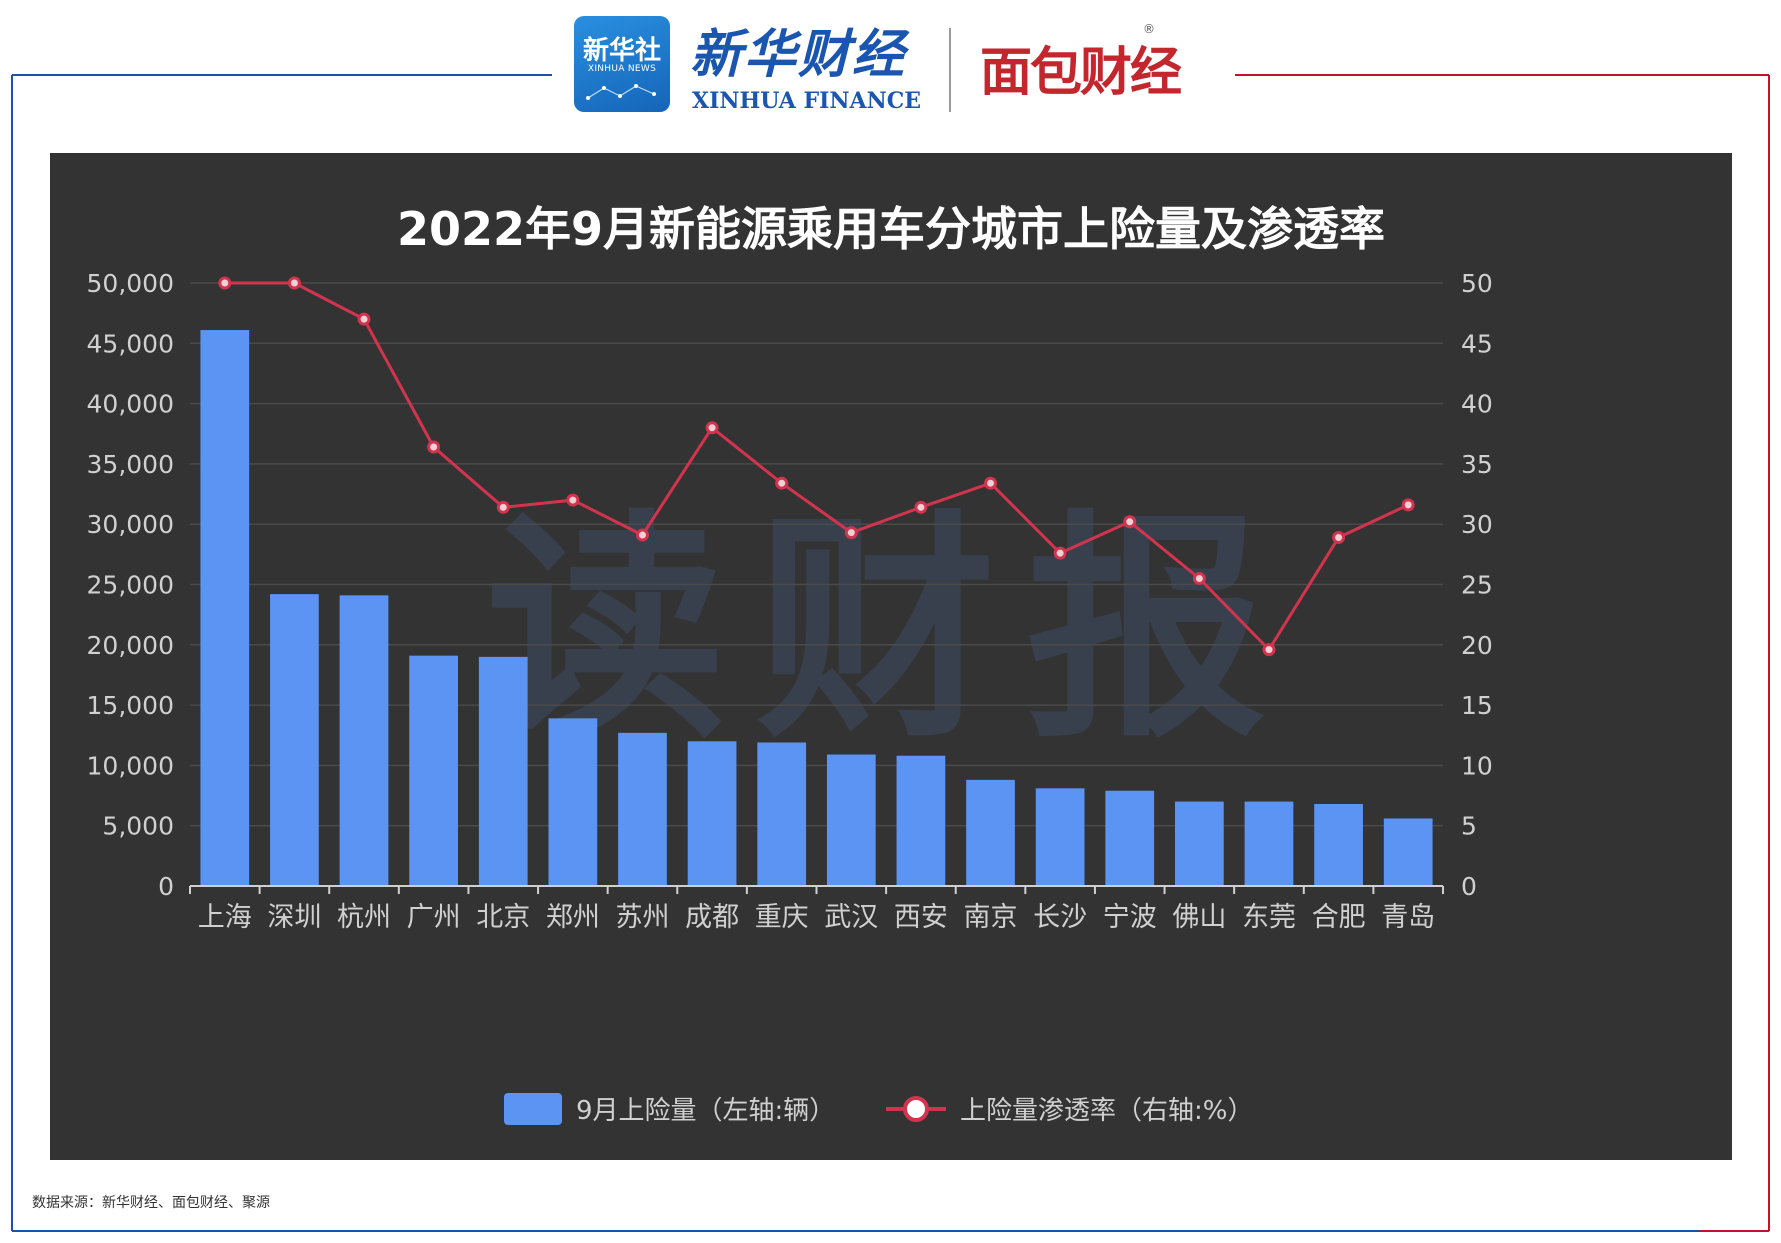  What do you see at coordinates (642, 809) in the screenshot?
I see `bar-苏州` at bounding box center [642, 809].